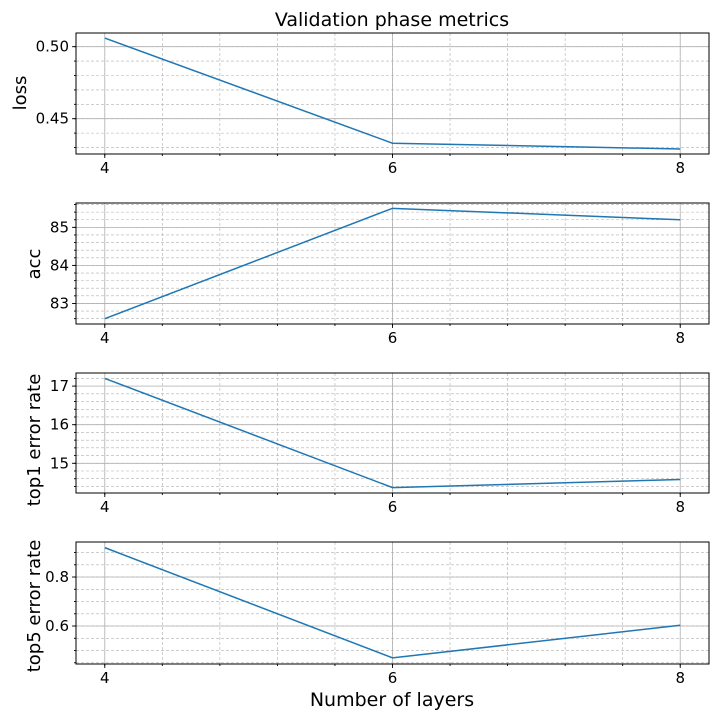 This screenshot has width=720, height=720. What do you see at coordinates (34, 440) in the screenshot?
I see `y-axis-label: top1 error rate` at bounding box center [34, 440].